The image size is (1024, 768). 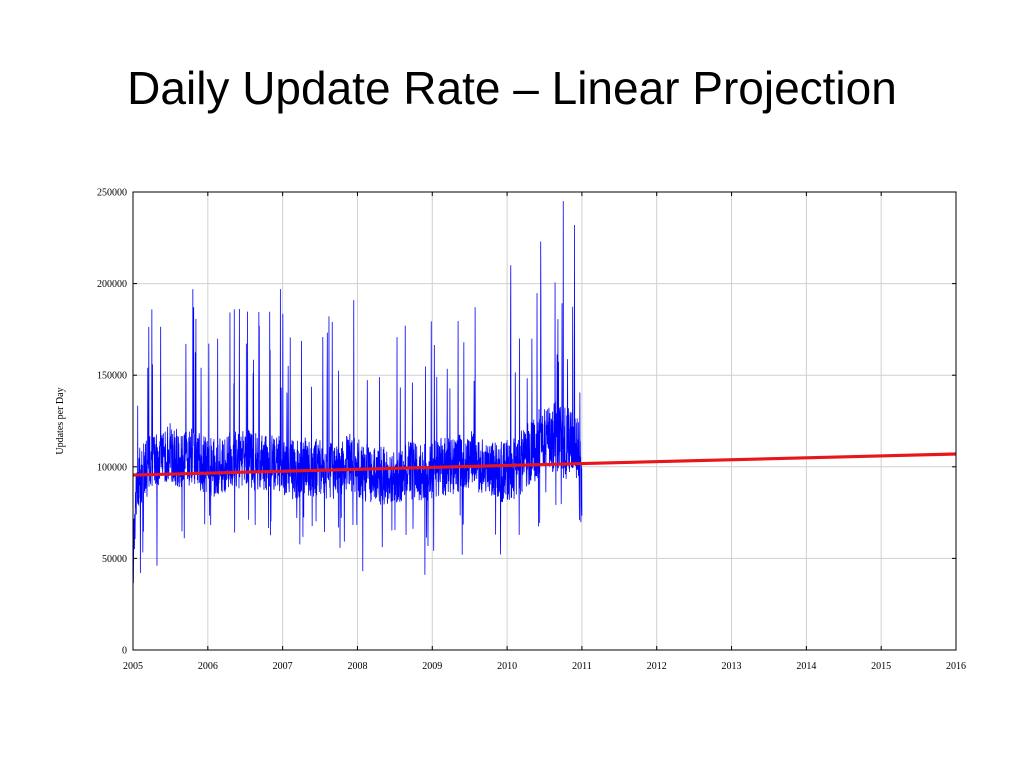 I want to click on x-tick-label: 2010, so click(x=507, y=666).